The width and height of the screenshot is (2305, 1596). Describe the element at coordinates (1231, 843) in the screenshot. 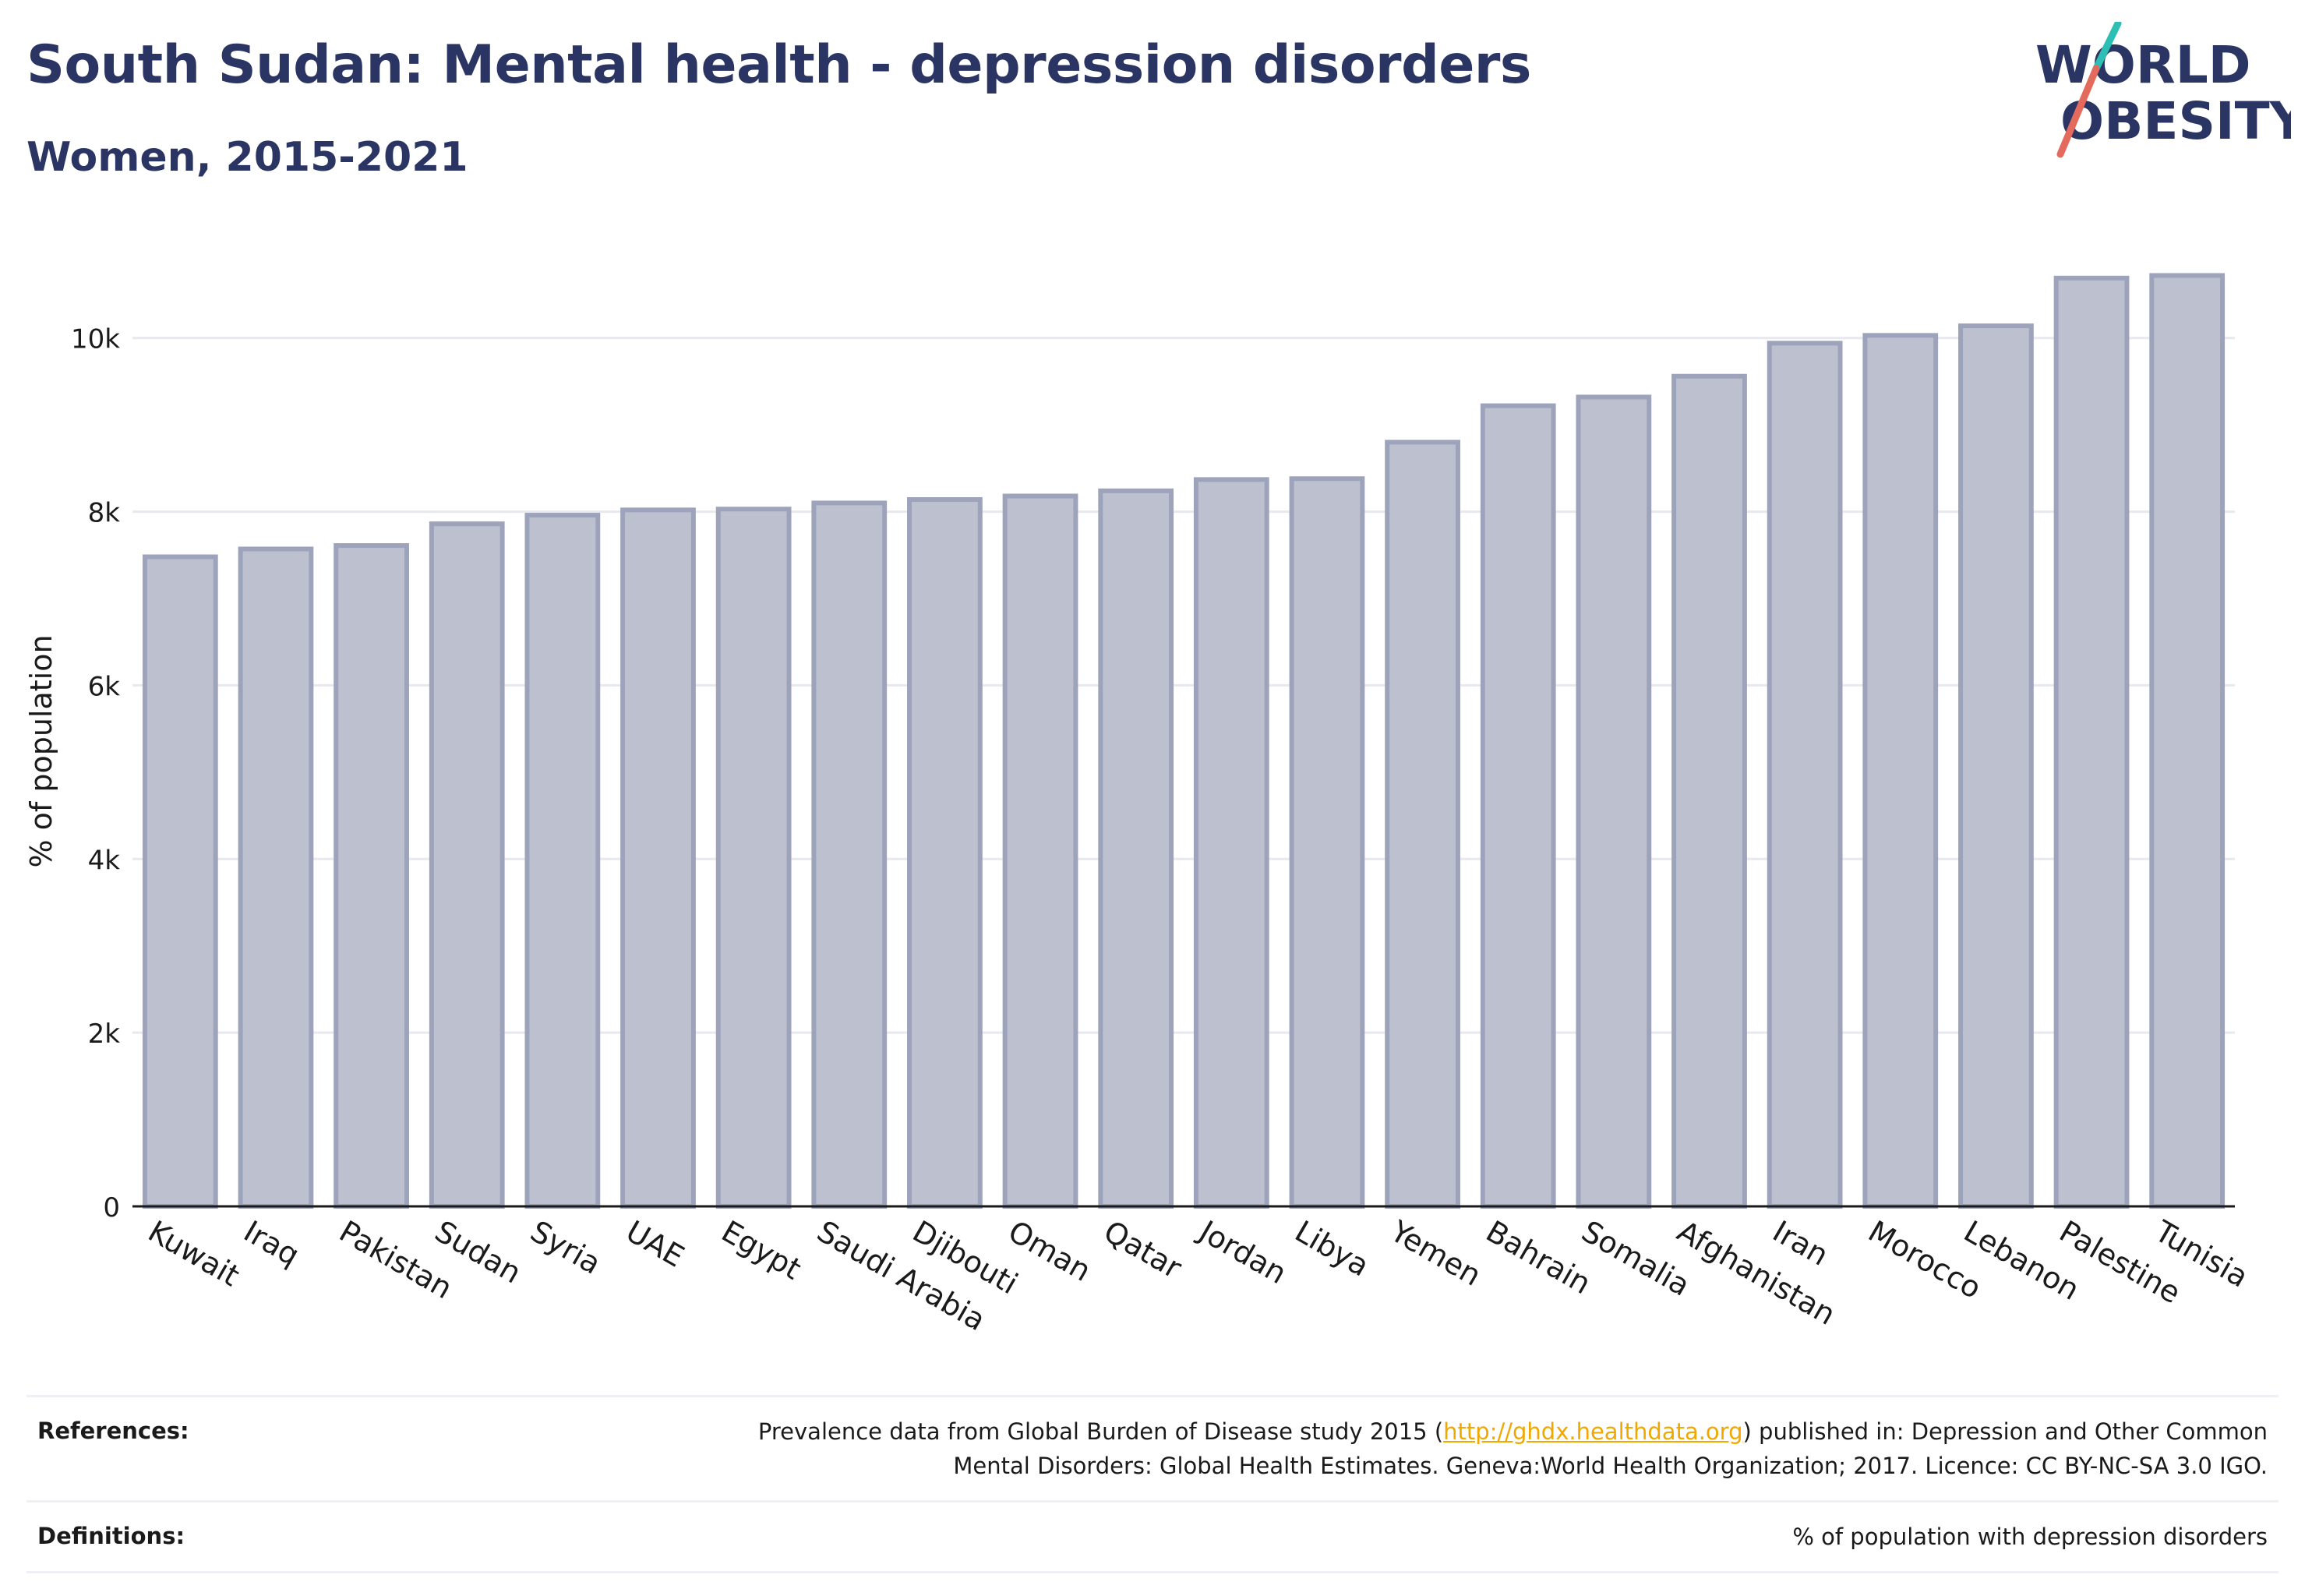

I see `bar-jordan` at that location.